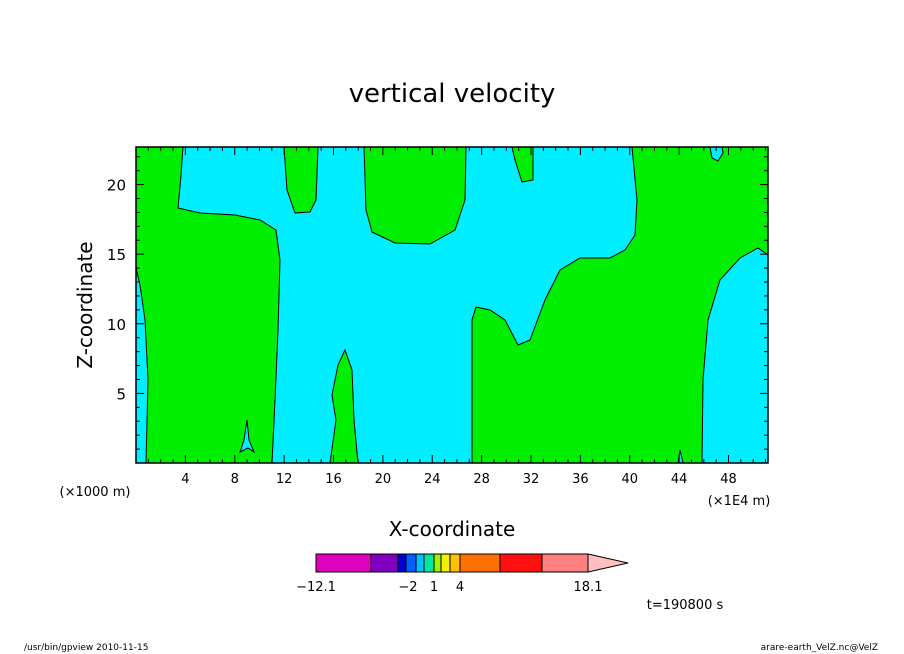  I want to click on colorbar-label-min: −12.1, so click(316, 587).